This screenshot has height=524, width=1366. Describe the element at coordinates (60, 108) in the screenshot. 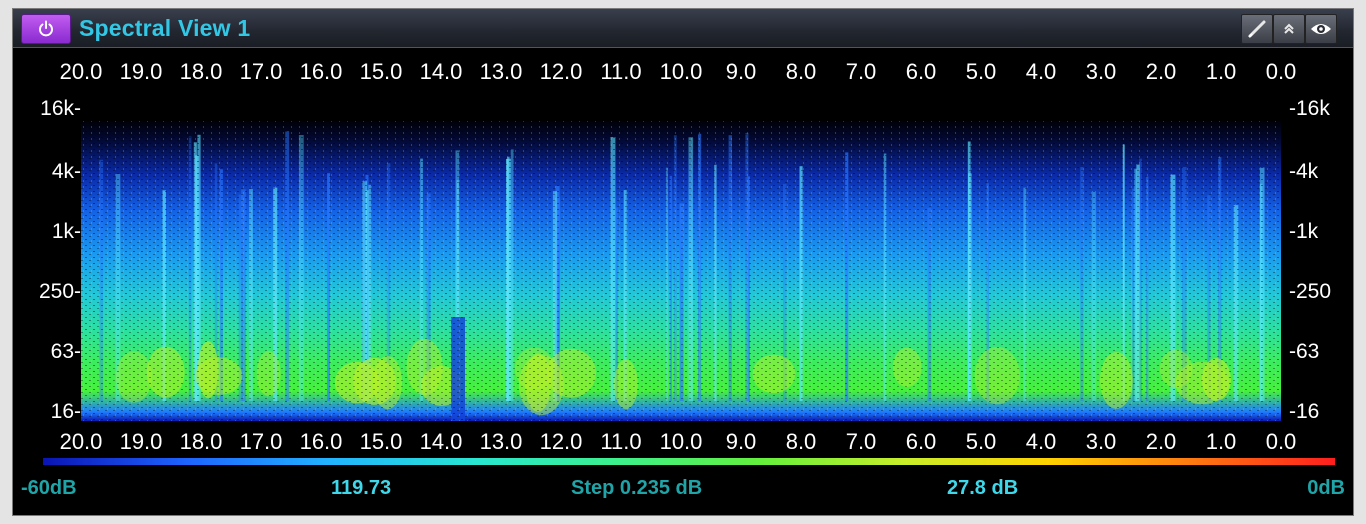

I see `frequency-tick-label: 16k-` at that location.